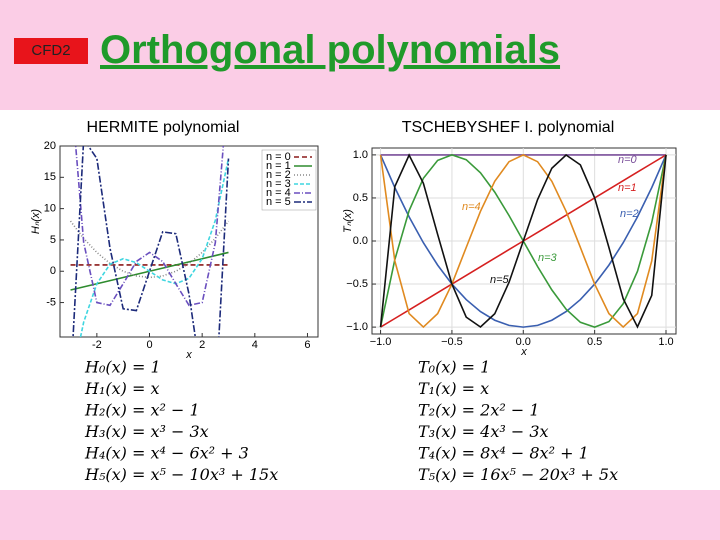 The image size is (720, 540). I want to click on formula: T₃(x) = 4x³ − 3x, so click(483, 431).